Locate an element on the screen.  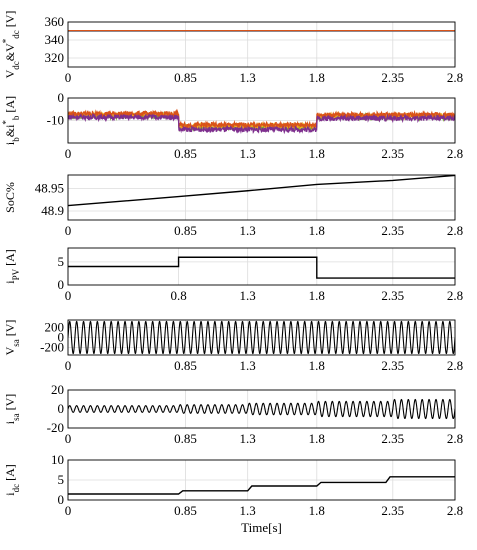
y-label-sub: PV is located at coordinates (16, 274).